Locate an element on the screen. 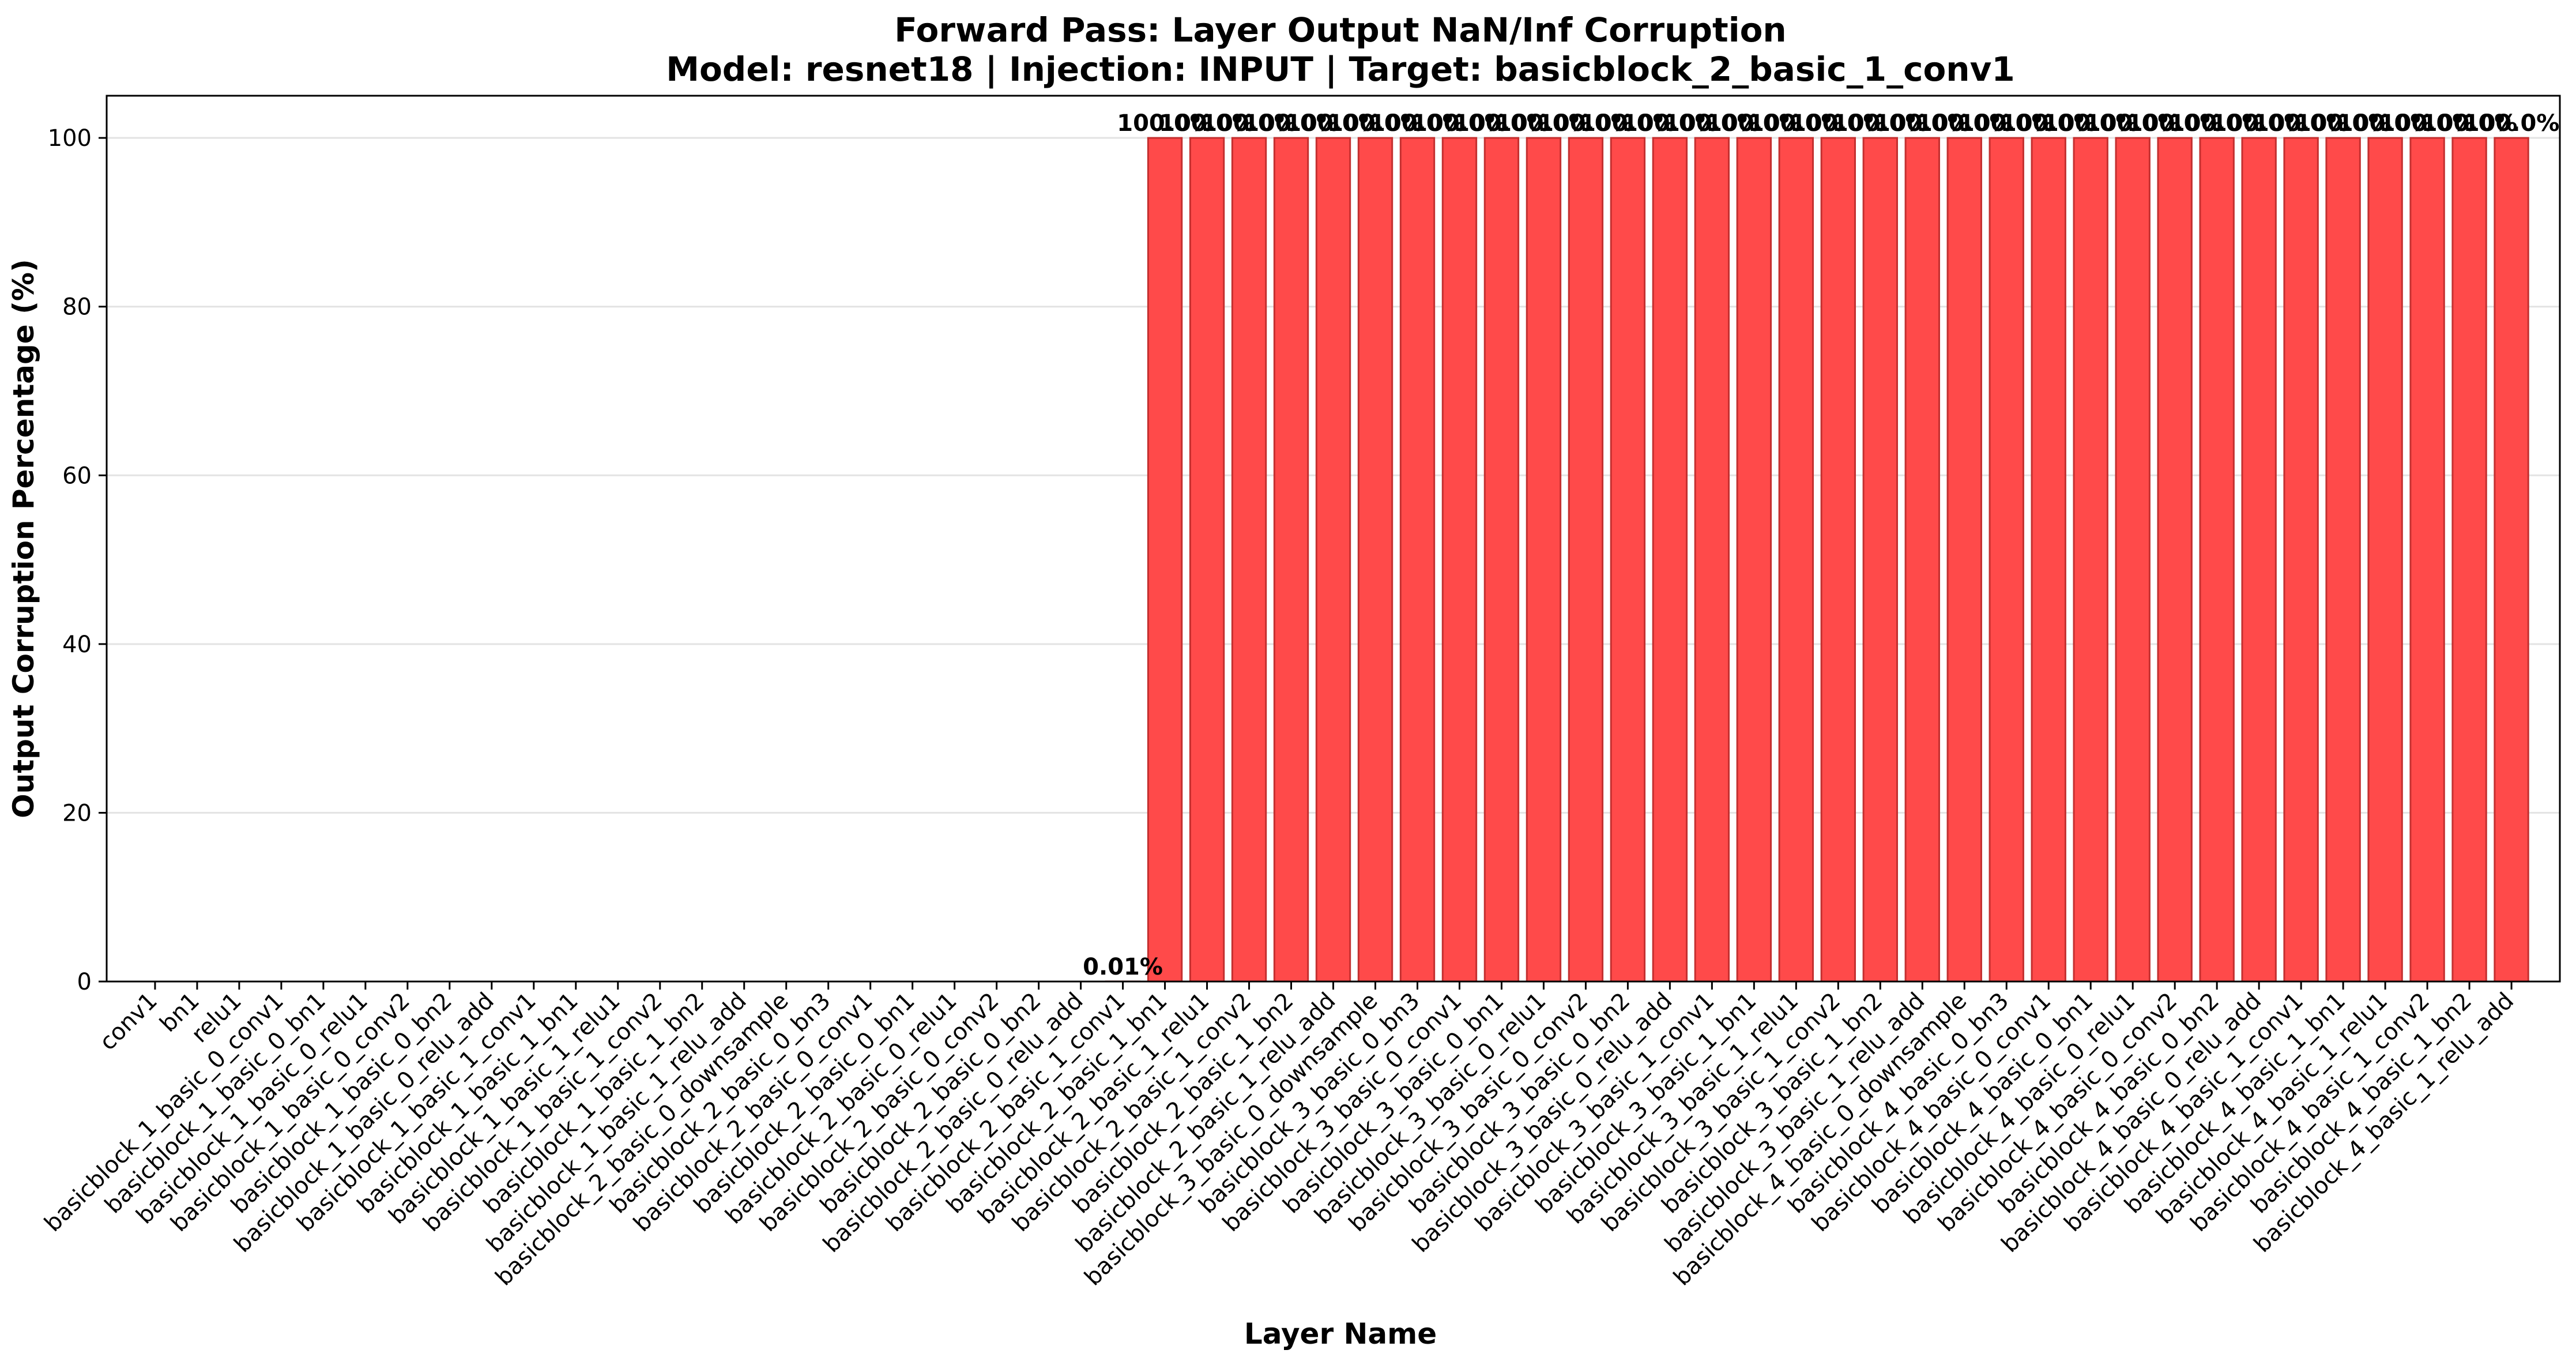 Image resolution: width=2576 pixels, height=1365 pixels. y-tick-label: 20 is located at coordinates (77, 813).